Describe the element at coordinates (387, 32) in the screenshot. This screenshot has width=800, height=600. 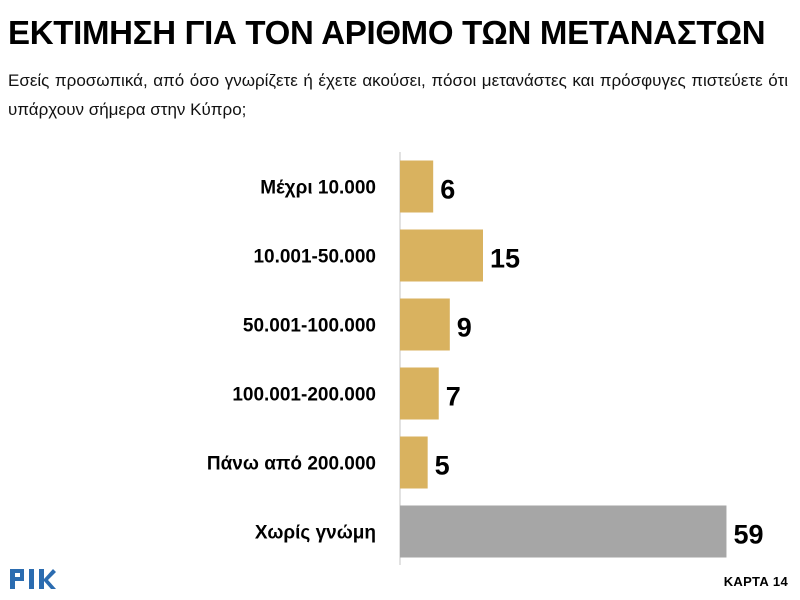
I see `page-title: ΕΚΤΙΜΗΣΗ ΓΙΑ ΤΟΝ ΑΡΙΘΜΟ ΤΩΝ ΜΕΤΑΝΑΣΤΩΝ` at that location.